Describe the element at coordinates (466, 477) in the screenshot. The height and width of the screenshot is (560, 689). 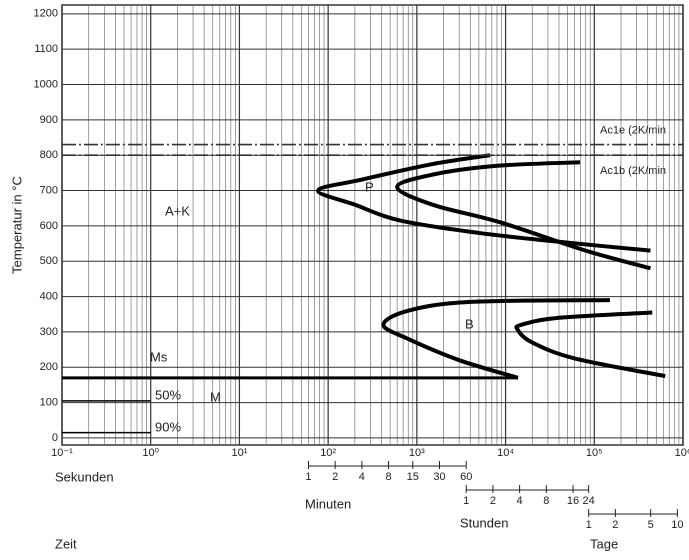
I see `time-scale-tick-label: 60` at that location.